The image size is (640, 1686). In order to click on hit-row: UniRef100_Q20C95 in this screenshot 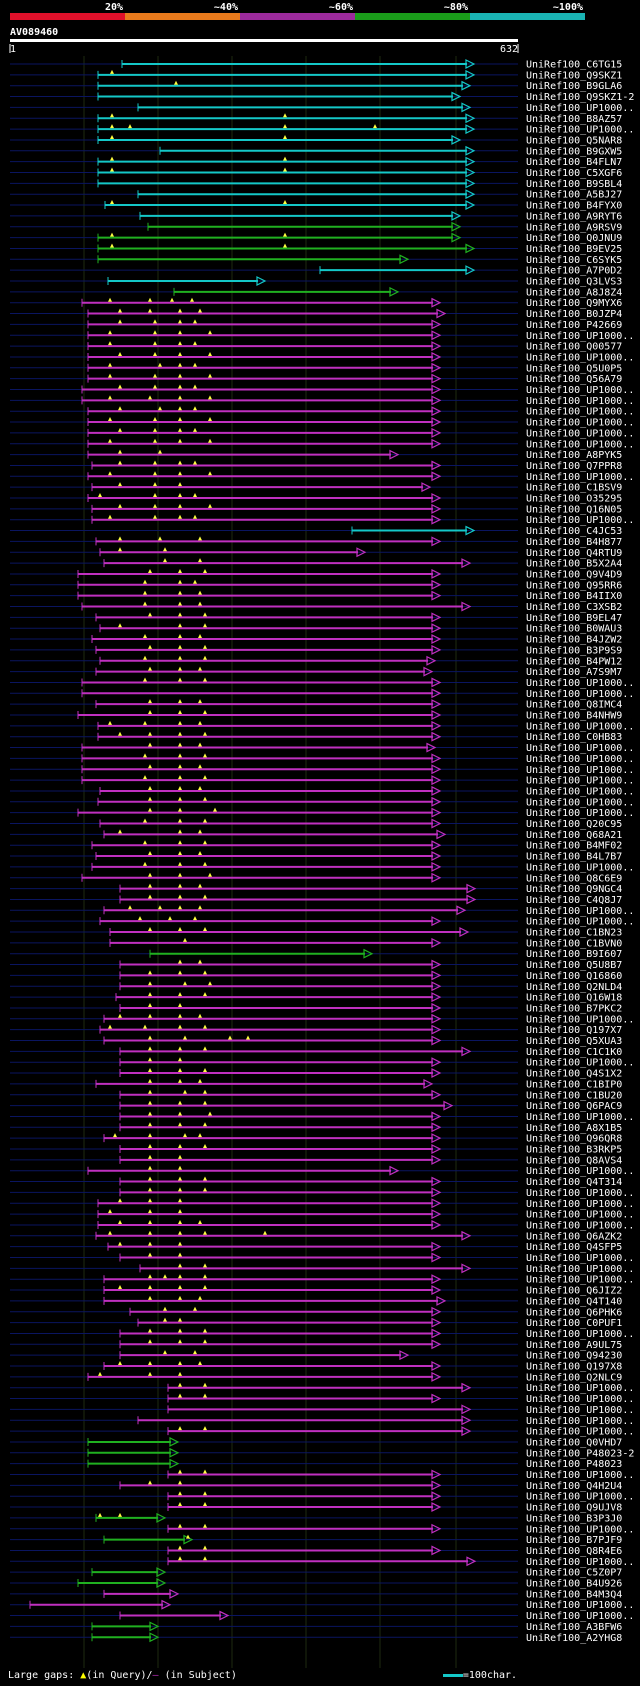, I will do `click(316, 824)`.